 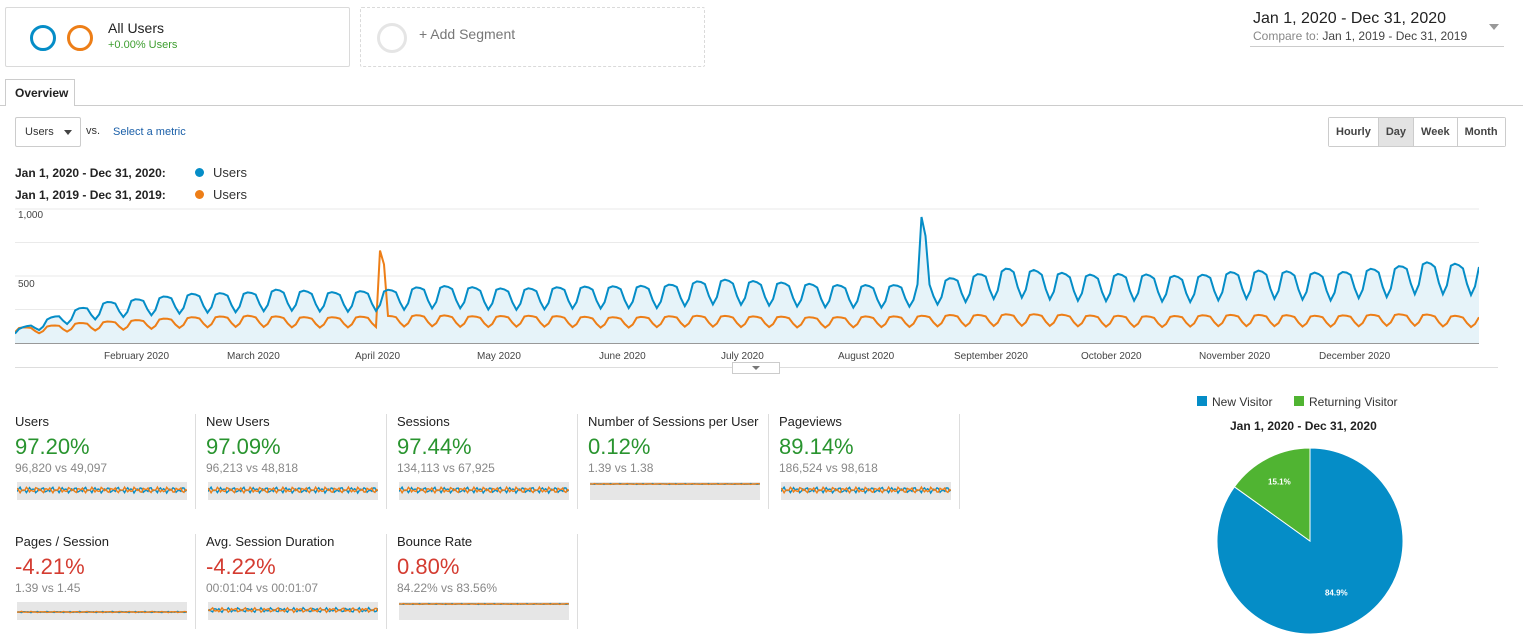 What do you see at coordinates (262, 588) in the screenshot?
I see `metric-compare: 00:01:04 vs 00:01:07` at bounding box center [262, 588].